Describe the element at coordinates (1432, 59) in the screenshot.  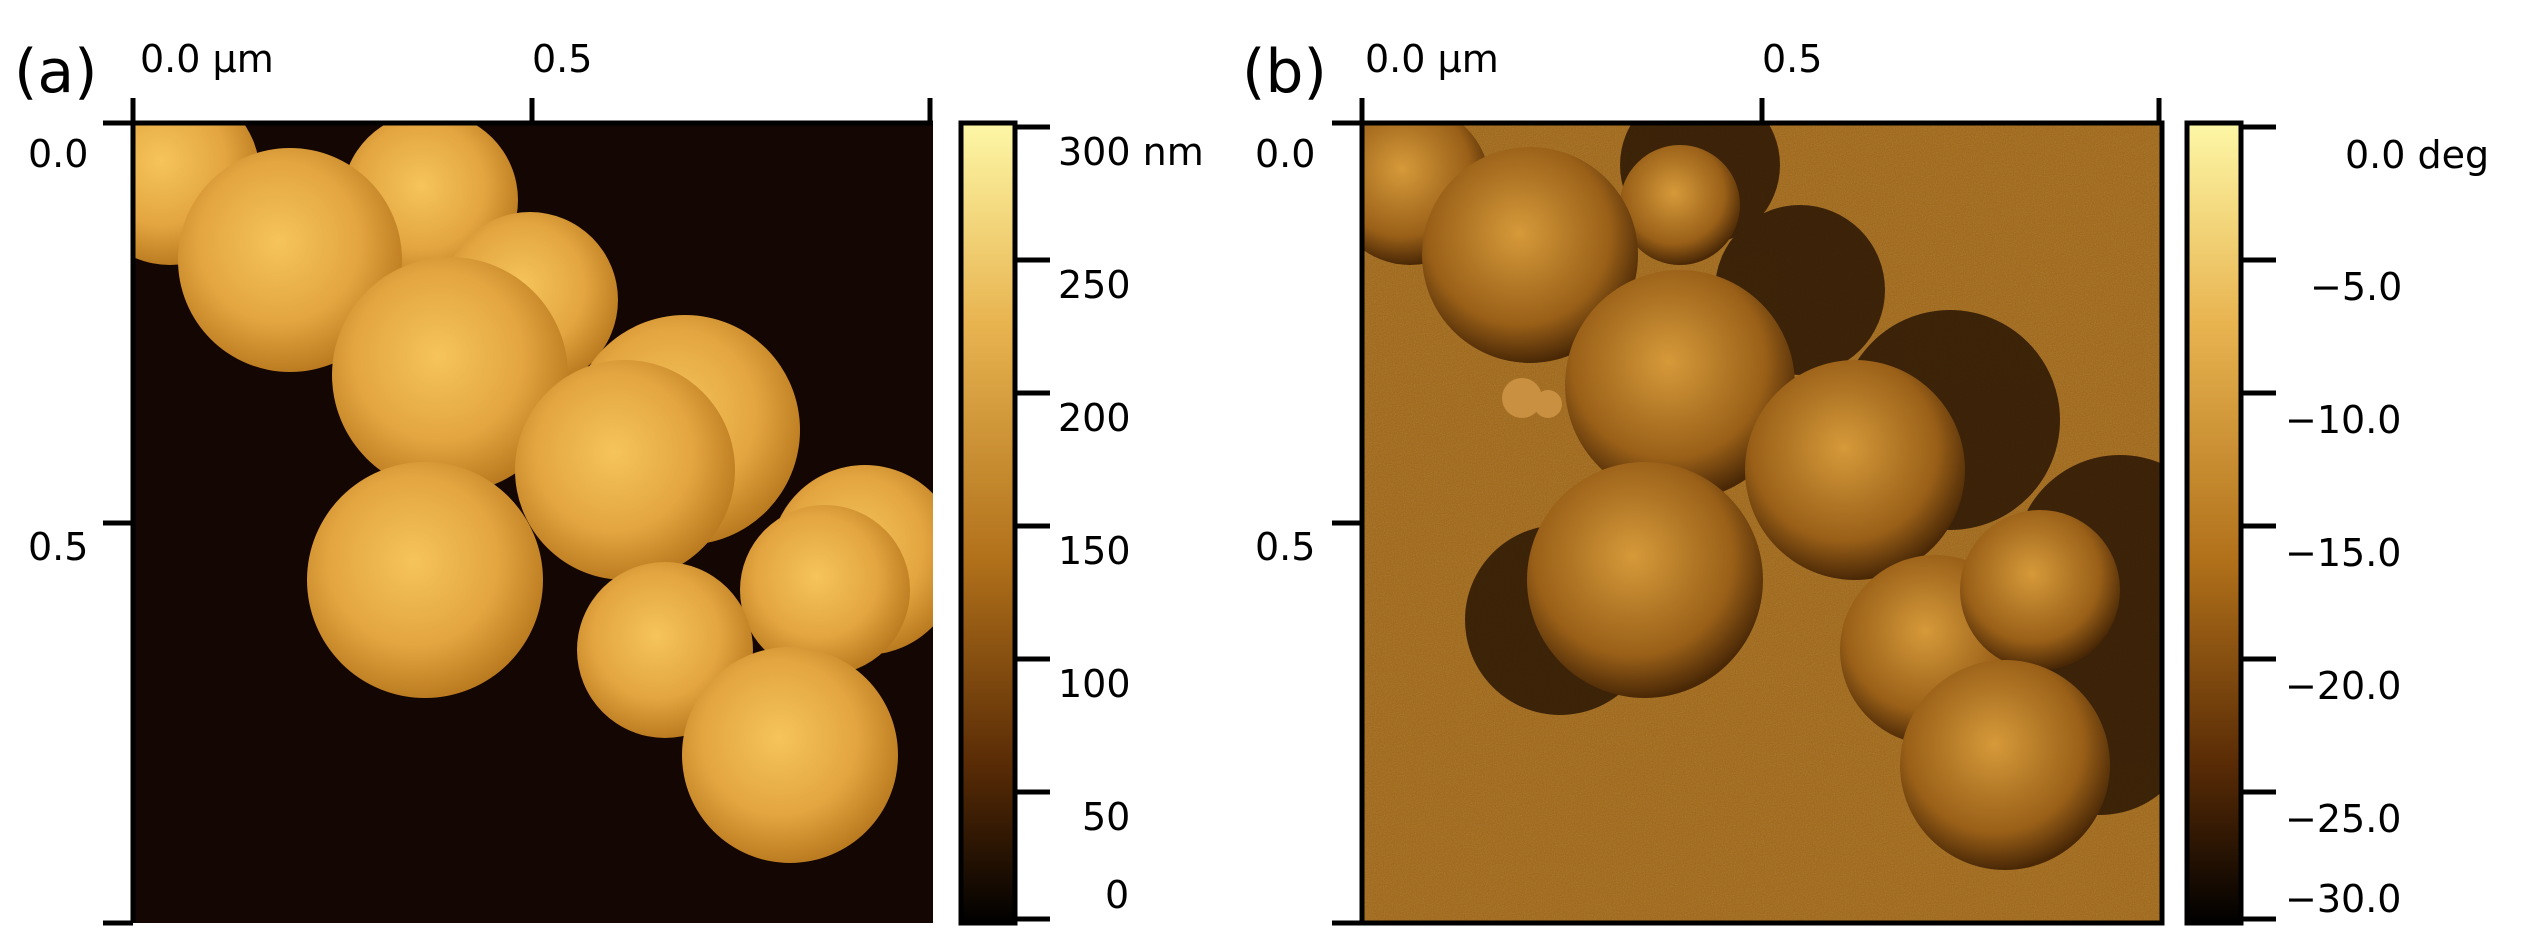
I see `panel-b-xtick-0: 0.0 µm` at that location.